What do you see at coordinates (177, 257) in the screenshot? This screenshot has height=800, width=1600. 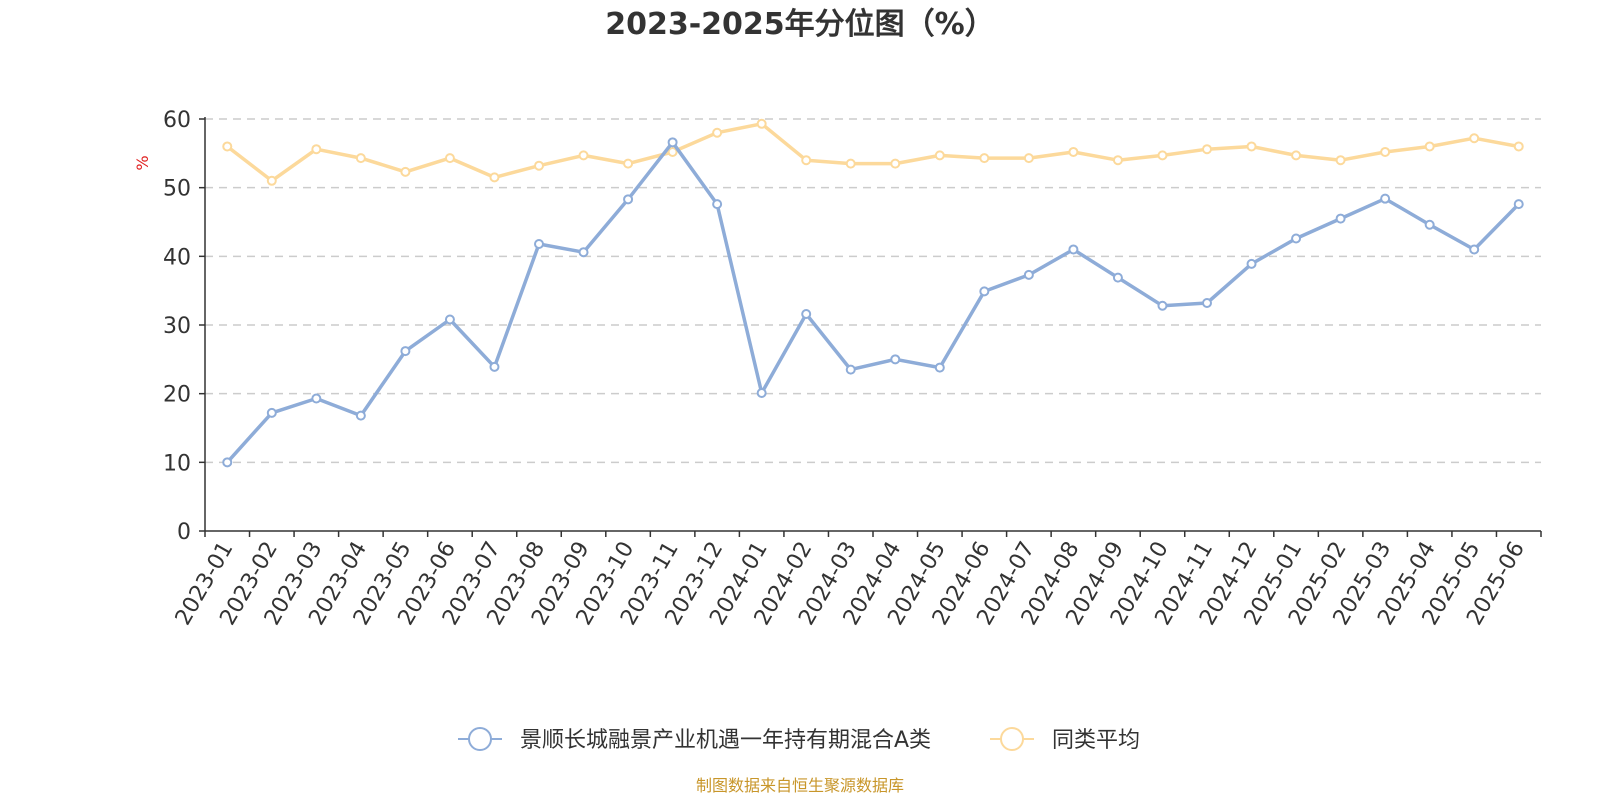 I see `y-tick-label: 40` at bounding box center [177, 257].